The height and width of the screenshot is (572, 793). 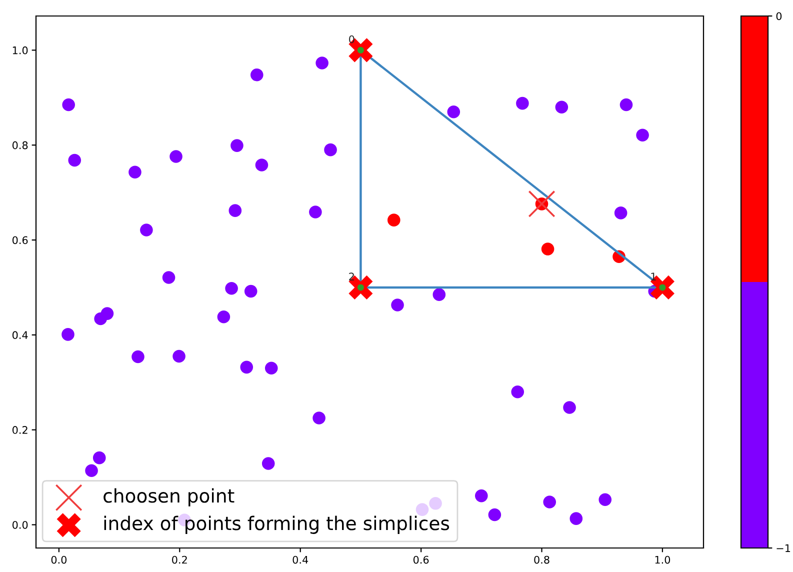 I want to click on x-tick-label: 0.0, so click(x=59, y=560).